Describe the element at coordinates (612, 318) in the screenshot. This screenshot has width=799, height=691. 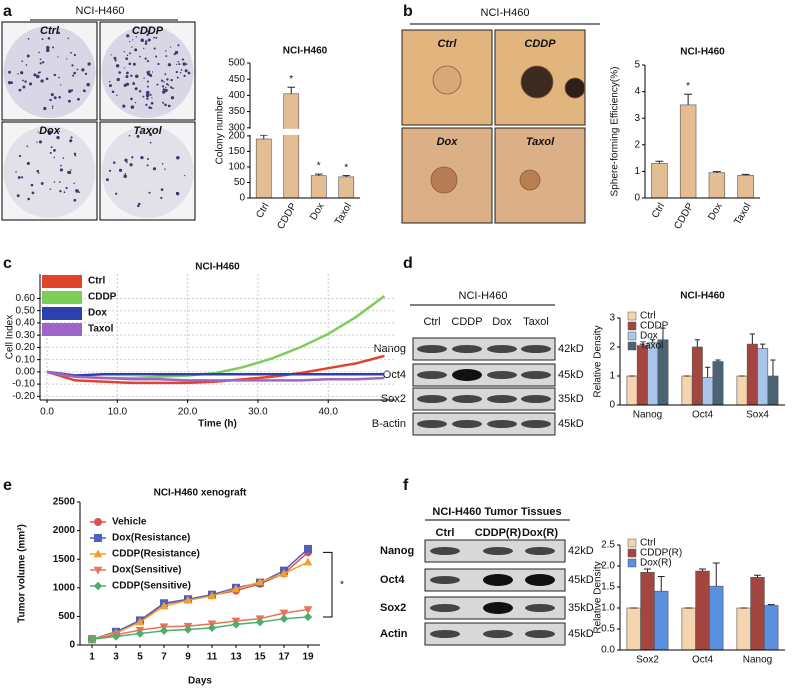
I see `y-tick-label: 3` at that location.